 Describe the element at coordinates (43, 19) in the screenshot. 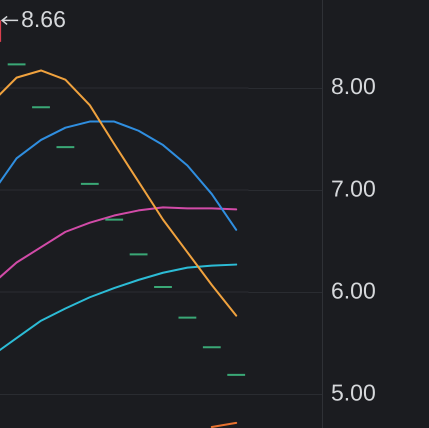

I see `annotation: 8.66` at that location.